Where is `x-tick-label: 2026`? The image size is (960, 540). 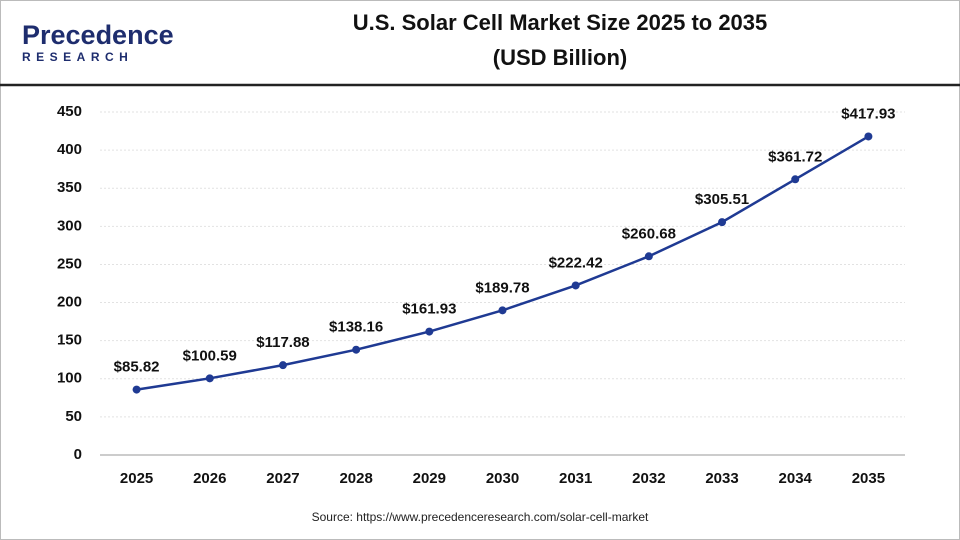
x-tick-label: 2026 is located at coordinates (209, 478).